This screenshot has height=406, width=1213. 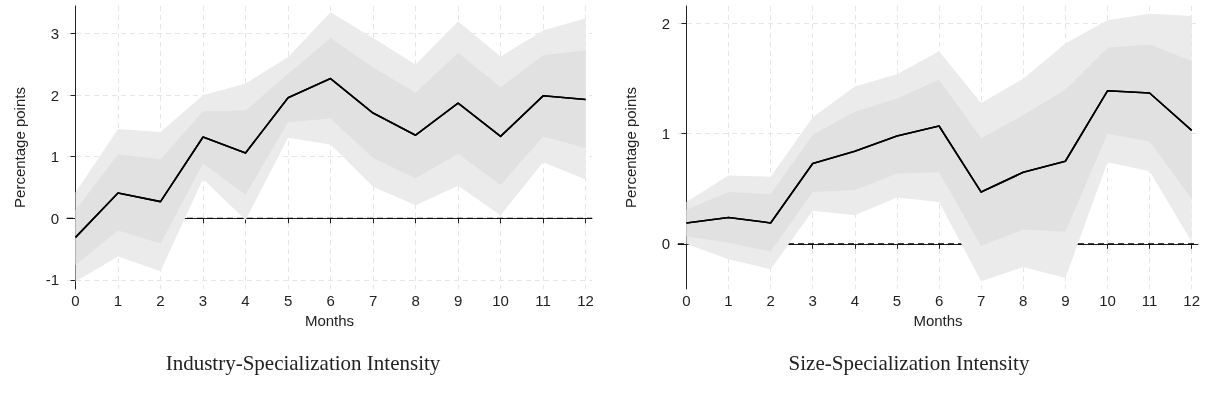 What do you see at coordinates (54, 34) in the screenshot?
I see `y-tick-label: 3` at bounding box center [54, 34].